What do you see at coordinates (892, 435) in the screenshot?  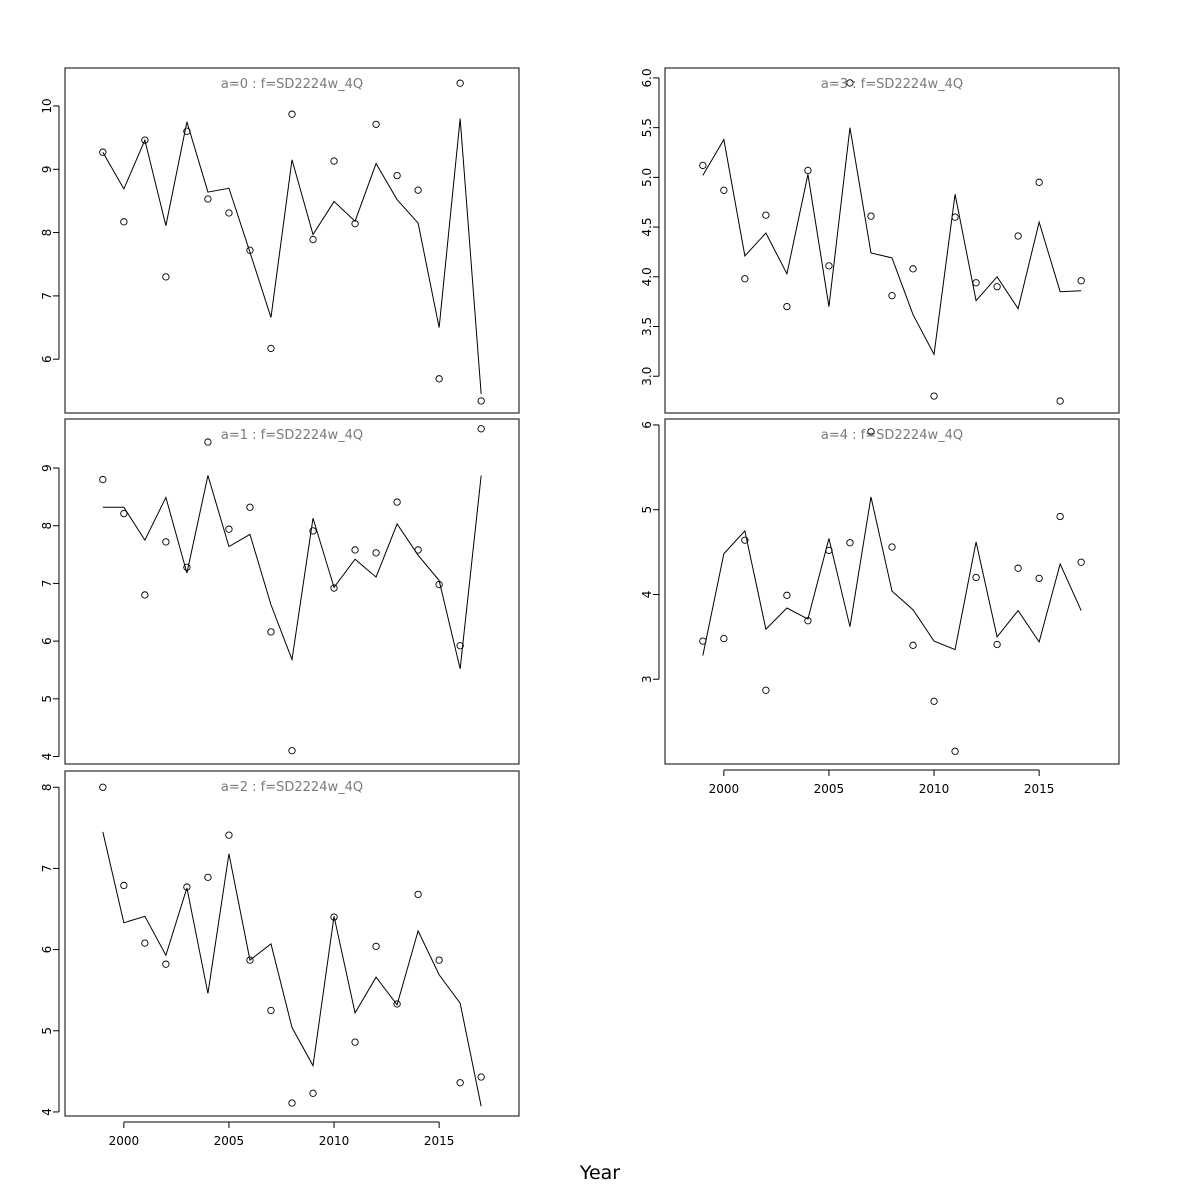 I see `panel-title: a=4 : f=SD2224w_4Q` at bounding box center [892, 435].